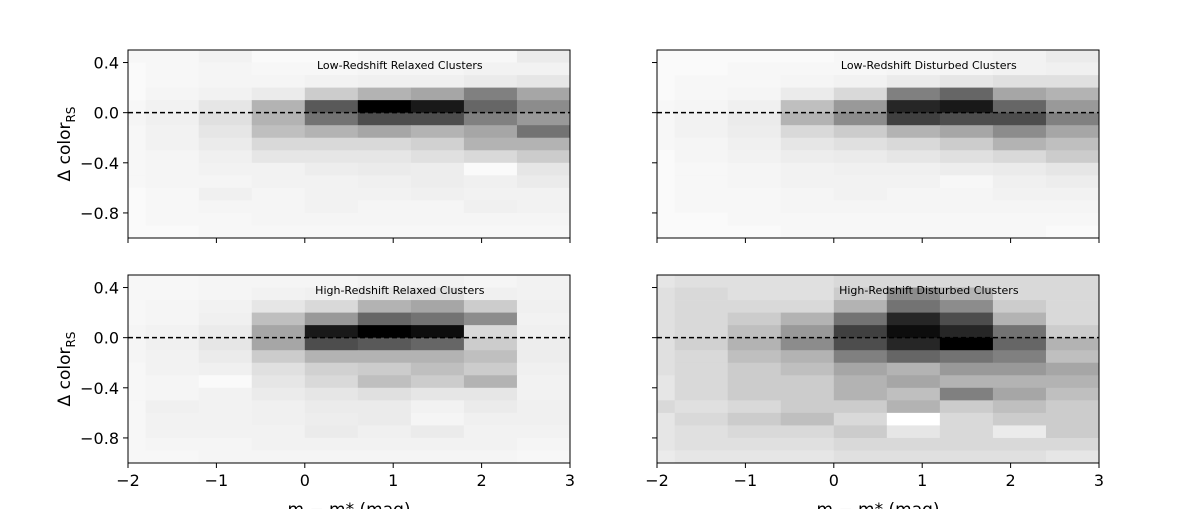 This screenshot has height=509, width=1196. Describe the element at coordinates (400, 65) in the screenshot. I see `panel-title: Low-Redshift Relaxed Clusters` at that location.